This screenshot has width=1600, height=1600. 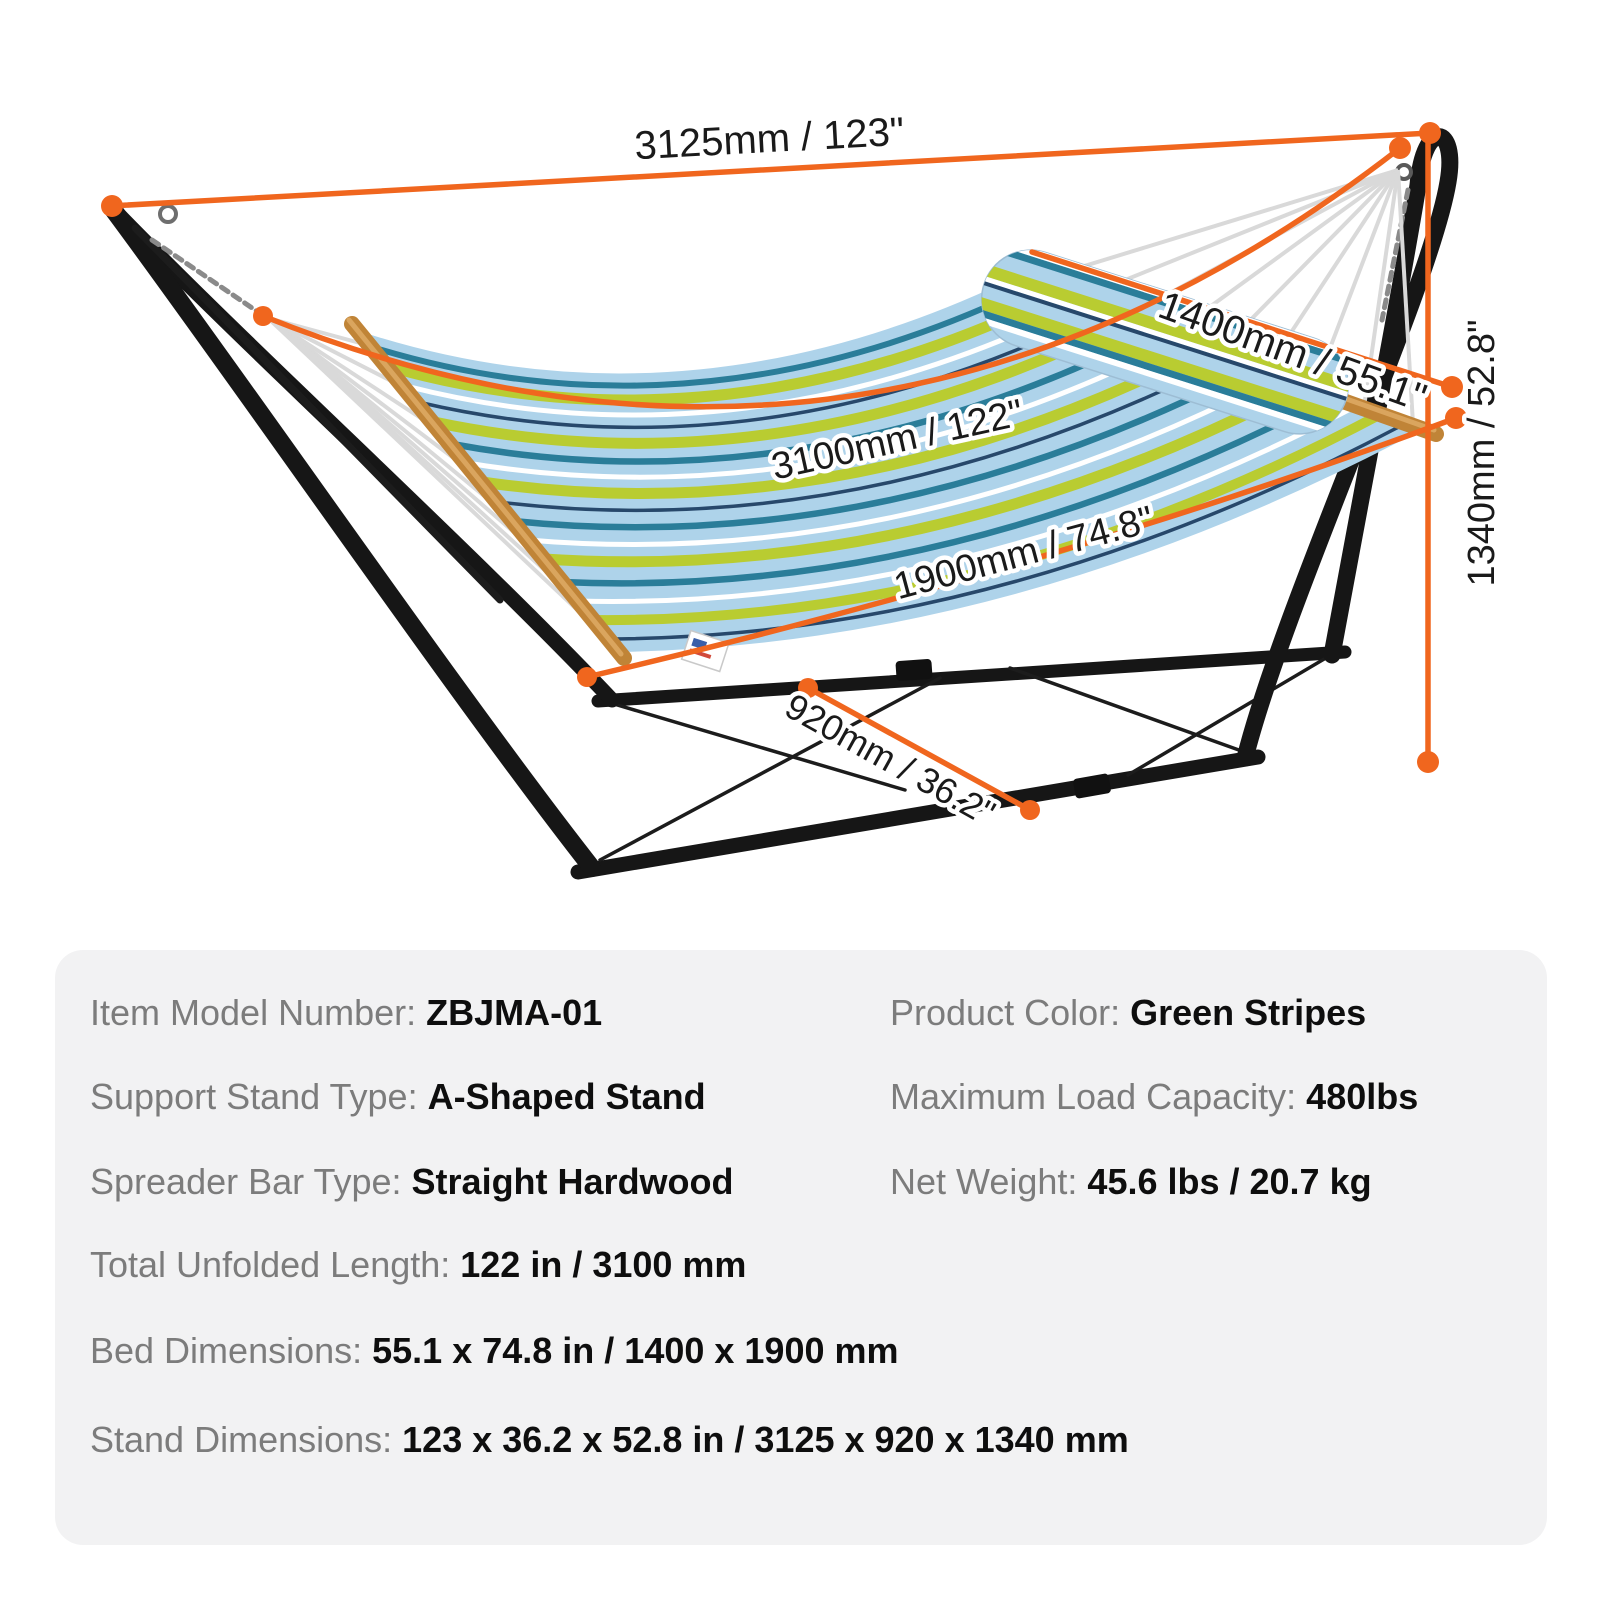 What do you see at coordinates (1093, 1096) in the screenshot?
I see `spec-label: Maximum Load Capacity:` at bounding box center [1093, 1096].